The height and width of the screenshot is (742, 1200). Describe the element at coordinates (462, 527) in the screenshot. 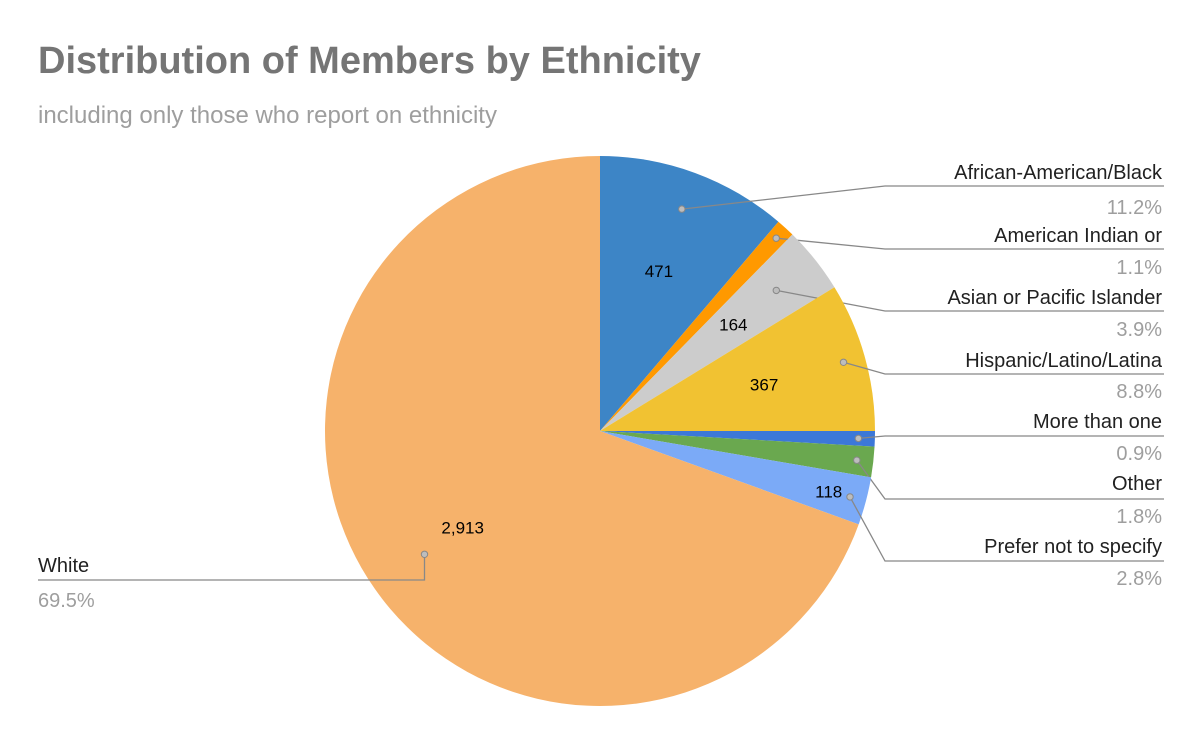

I see `data-label-white: 2,913` at that location.